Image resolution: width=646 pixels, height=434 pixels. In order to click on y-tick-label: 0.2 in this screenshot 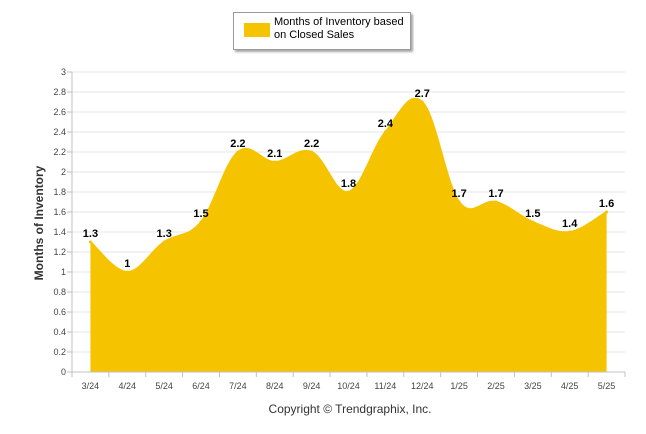, I will do `click(59, 352)`.